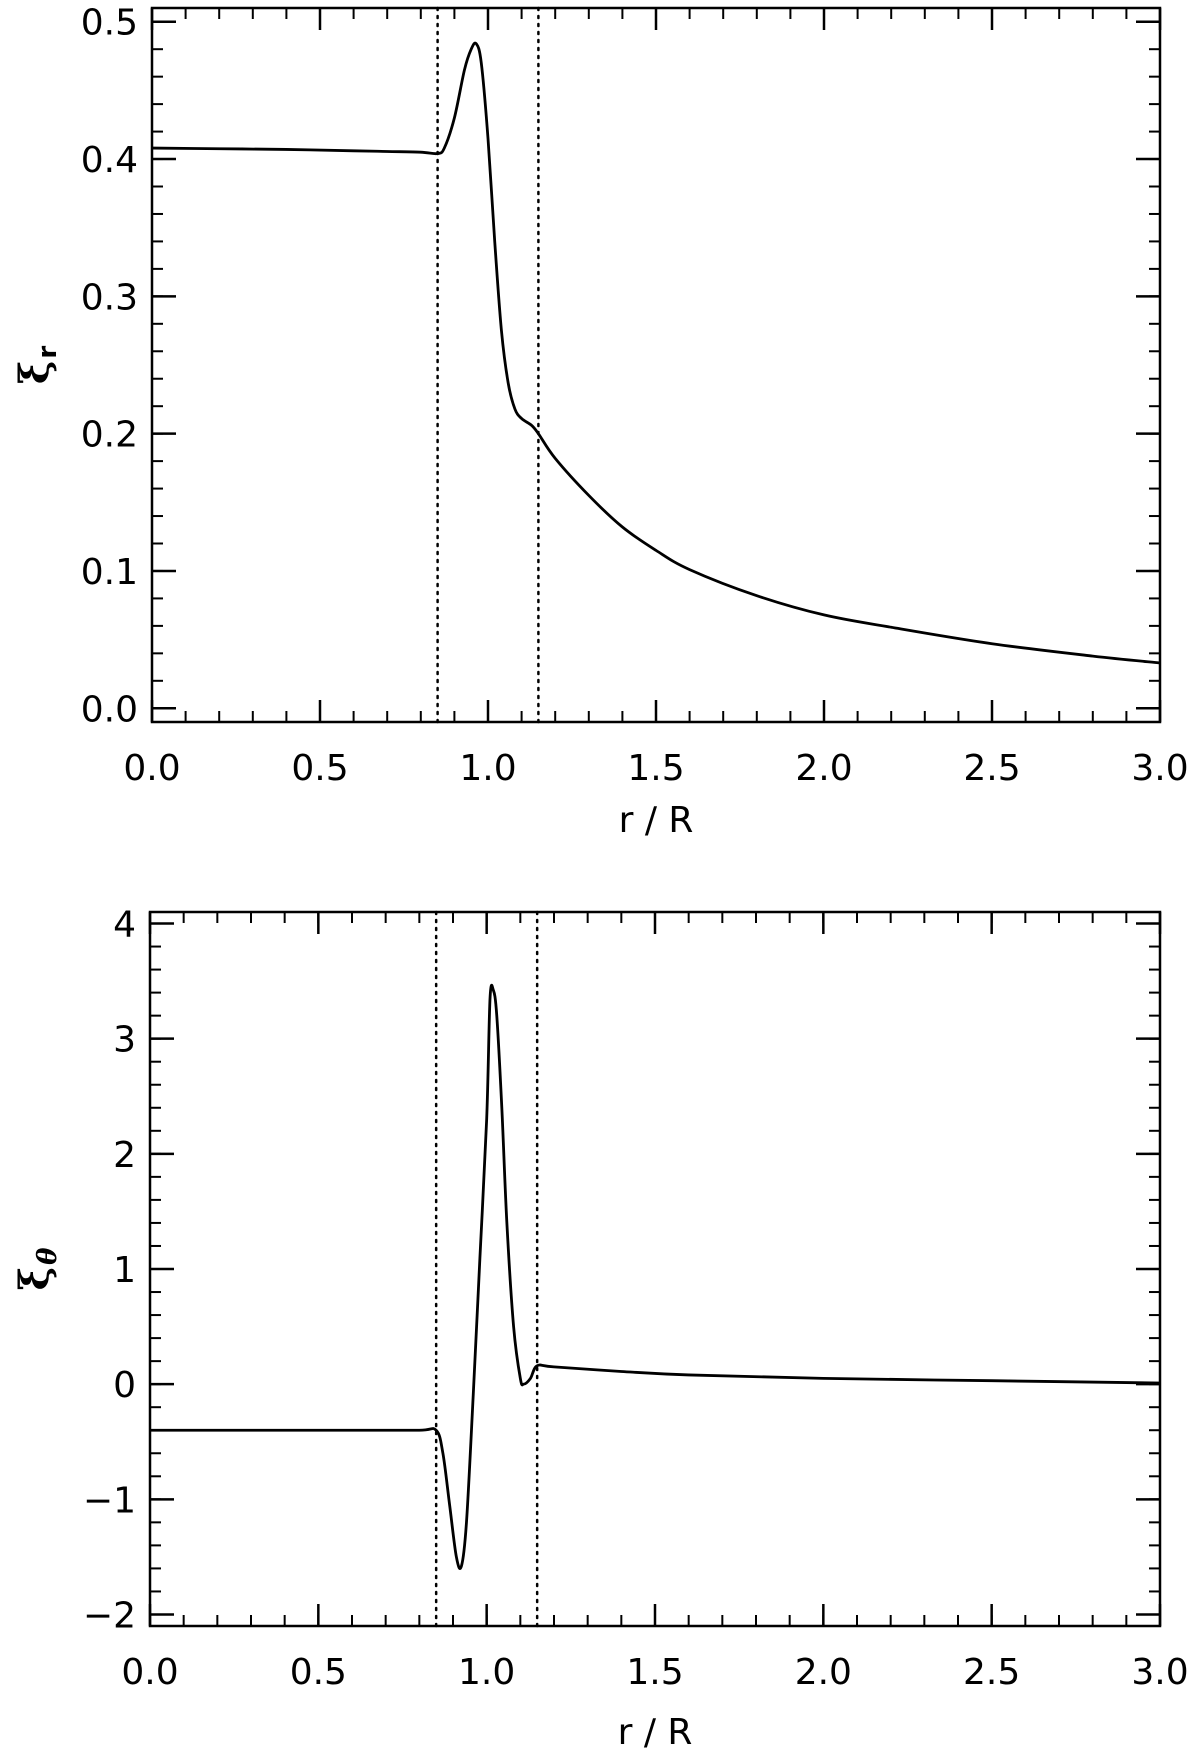 The image size is (1200, 1760). I want to click on y-axis-label: ξθ, so click(37, 1269).